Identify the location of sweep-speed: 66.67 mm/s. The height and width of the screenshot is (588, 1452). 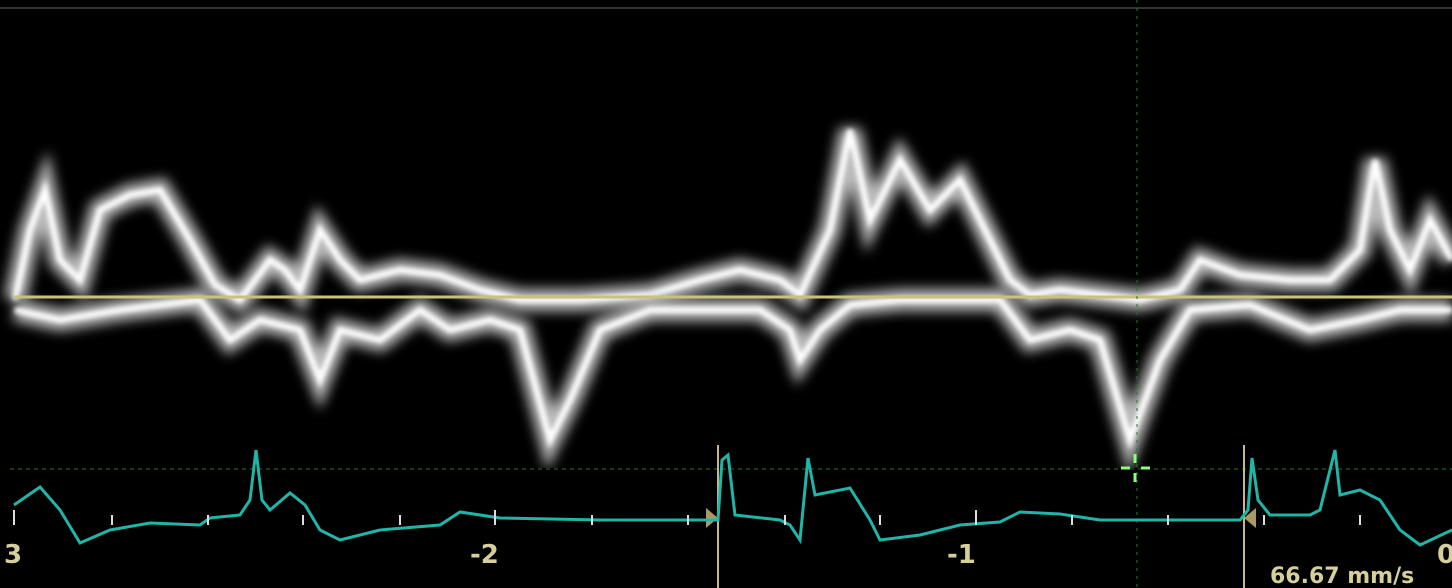
(1342, 576).